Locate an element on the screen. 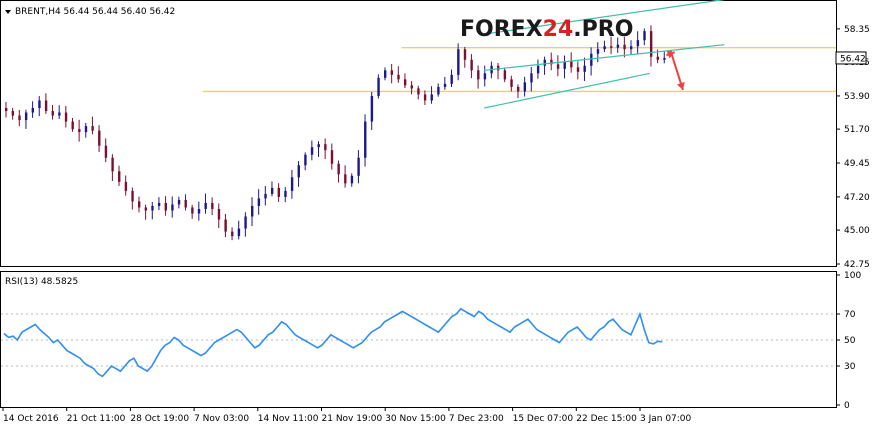 The height and width of the screenshot is (434, 876). rsi-tick-label: 70 is located at coordinates (850, 315).